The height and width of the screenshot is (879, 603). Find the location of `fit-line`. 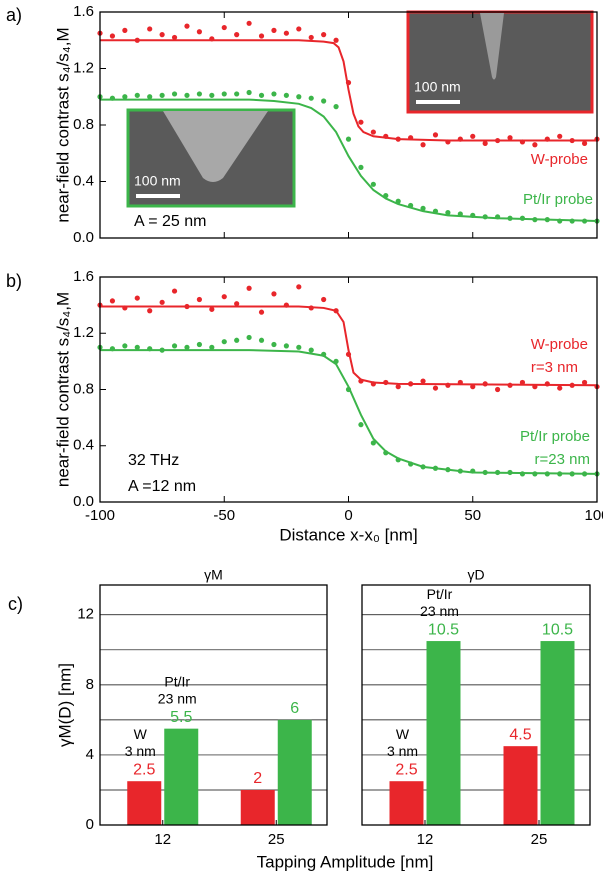

fit-line is located at coordinates (348, 90).